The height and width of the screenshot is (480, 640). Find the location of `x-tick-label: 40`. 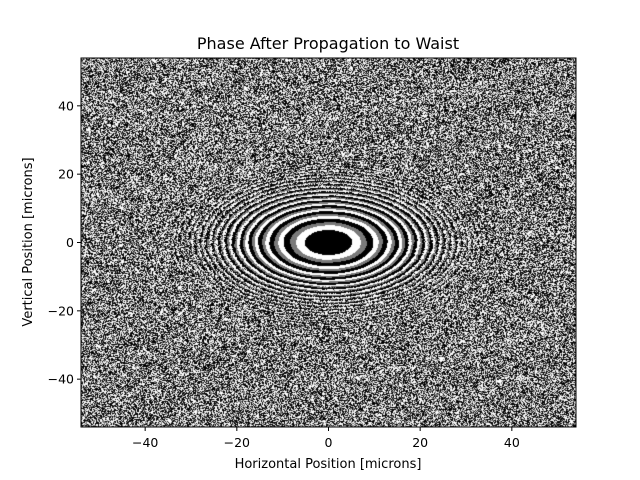

x-tick-label: 40 is located at coordinates (512, 442).